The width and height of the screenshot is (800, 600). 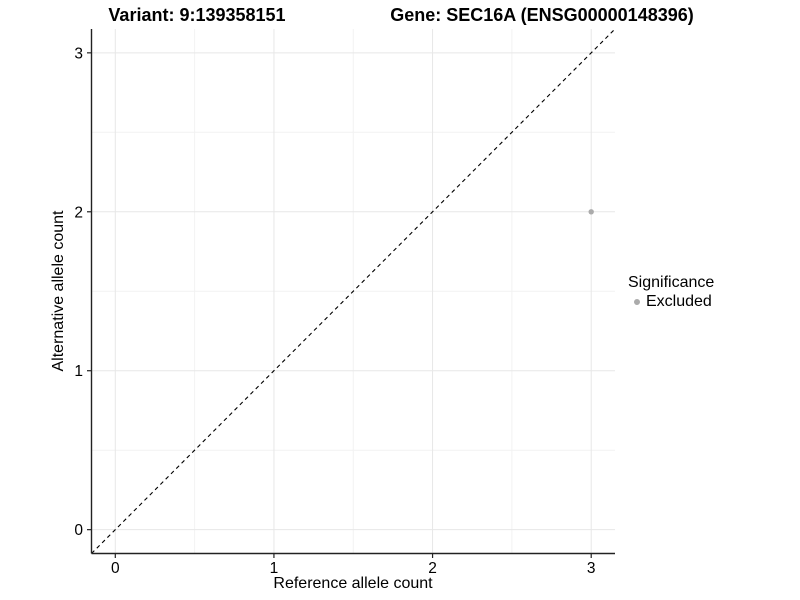 I want to click on excluded-point-icon, so click(x=637, y=301).